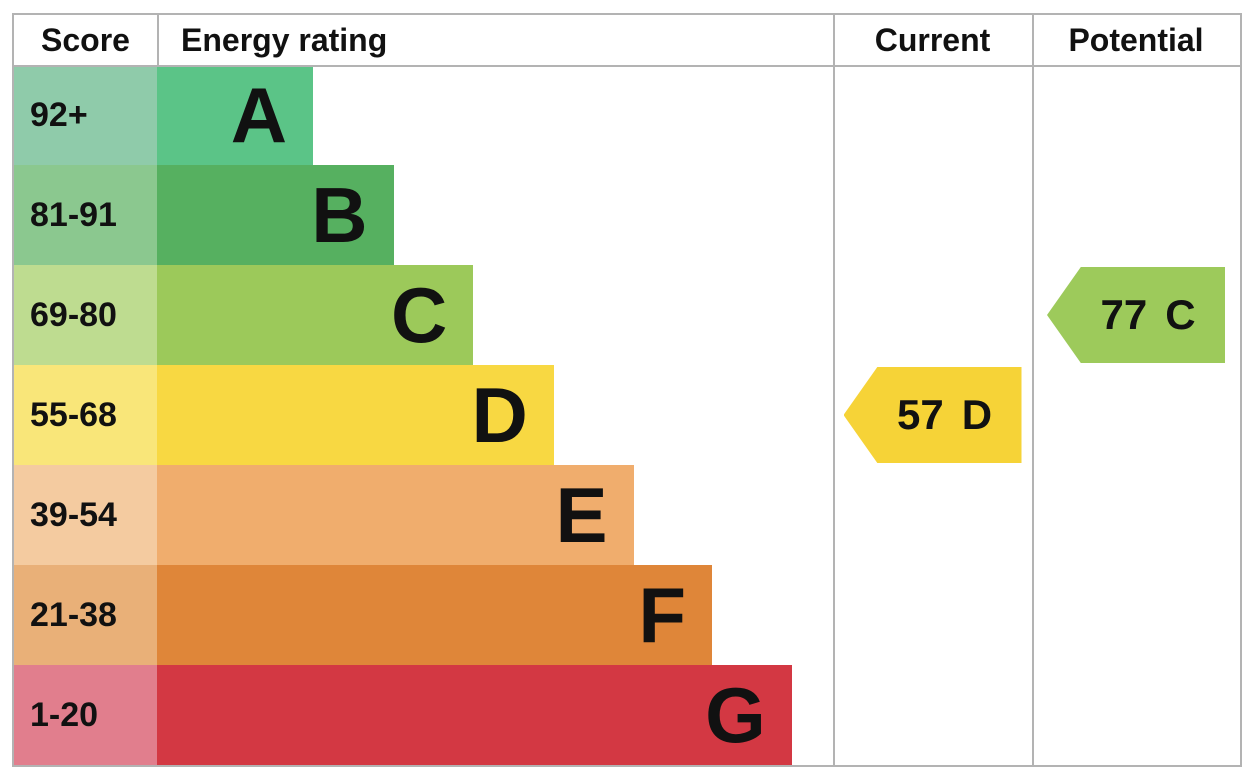 This screenshot has width=1254, height=778. Describe the element at coordinates (85, 215) in the screenshot. I see `score-range-b: 81-91` at that location.